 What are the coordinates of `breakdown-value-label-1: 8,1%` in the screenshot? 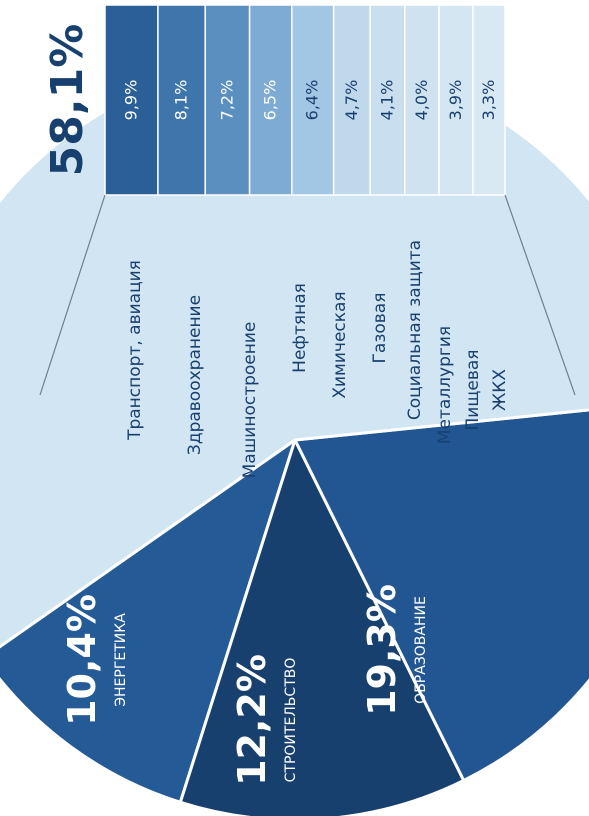 It's located at (181, 100).